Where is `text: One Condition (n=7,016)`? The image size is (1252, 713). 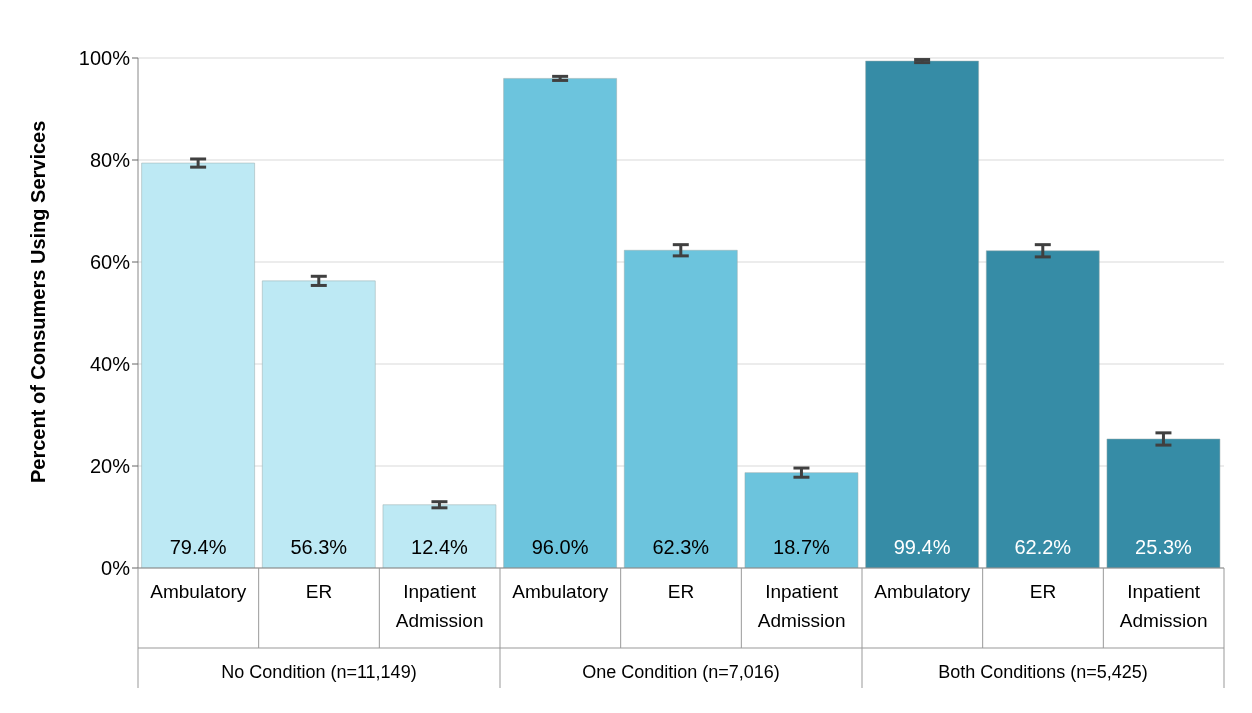
text: One Condition (n=7,016) is located at coordinates (681, 672).